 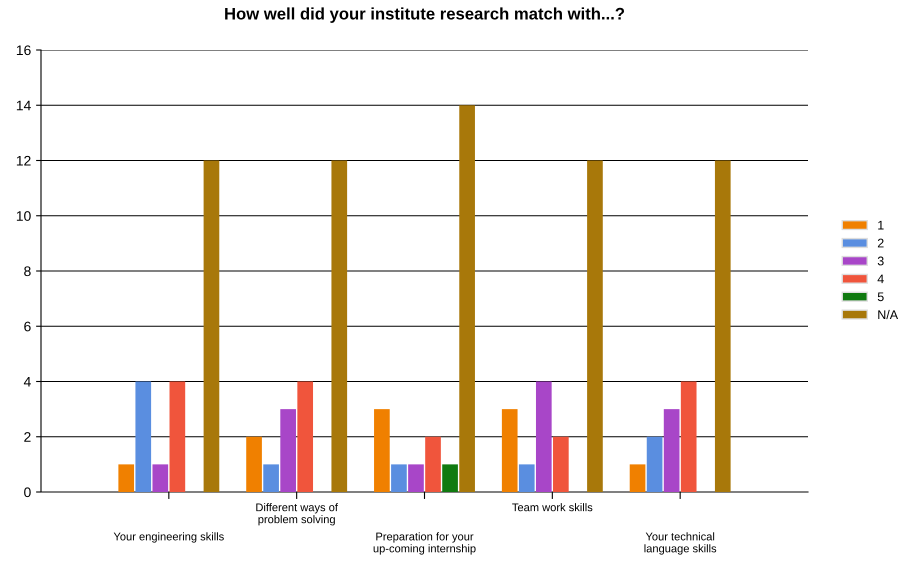 I want to click on x-tick-label: Different ways of problem solving, so click(x=297, y=514).